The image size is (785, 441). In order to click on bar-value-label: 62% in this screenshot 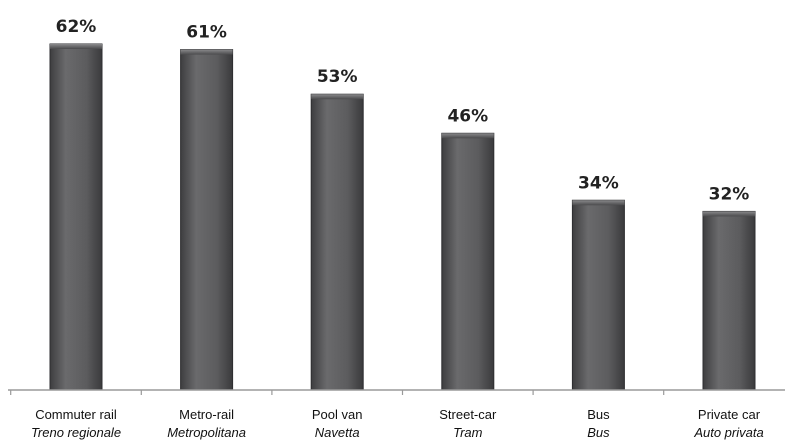, I will do `click(76, 27)`.